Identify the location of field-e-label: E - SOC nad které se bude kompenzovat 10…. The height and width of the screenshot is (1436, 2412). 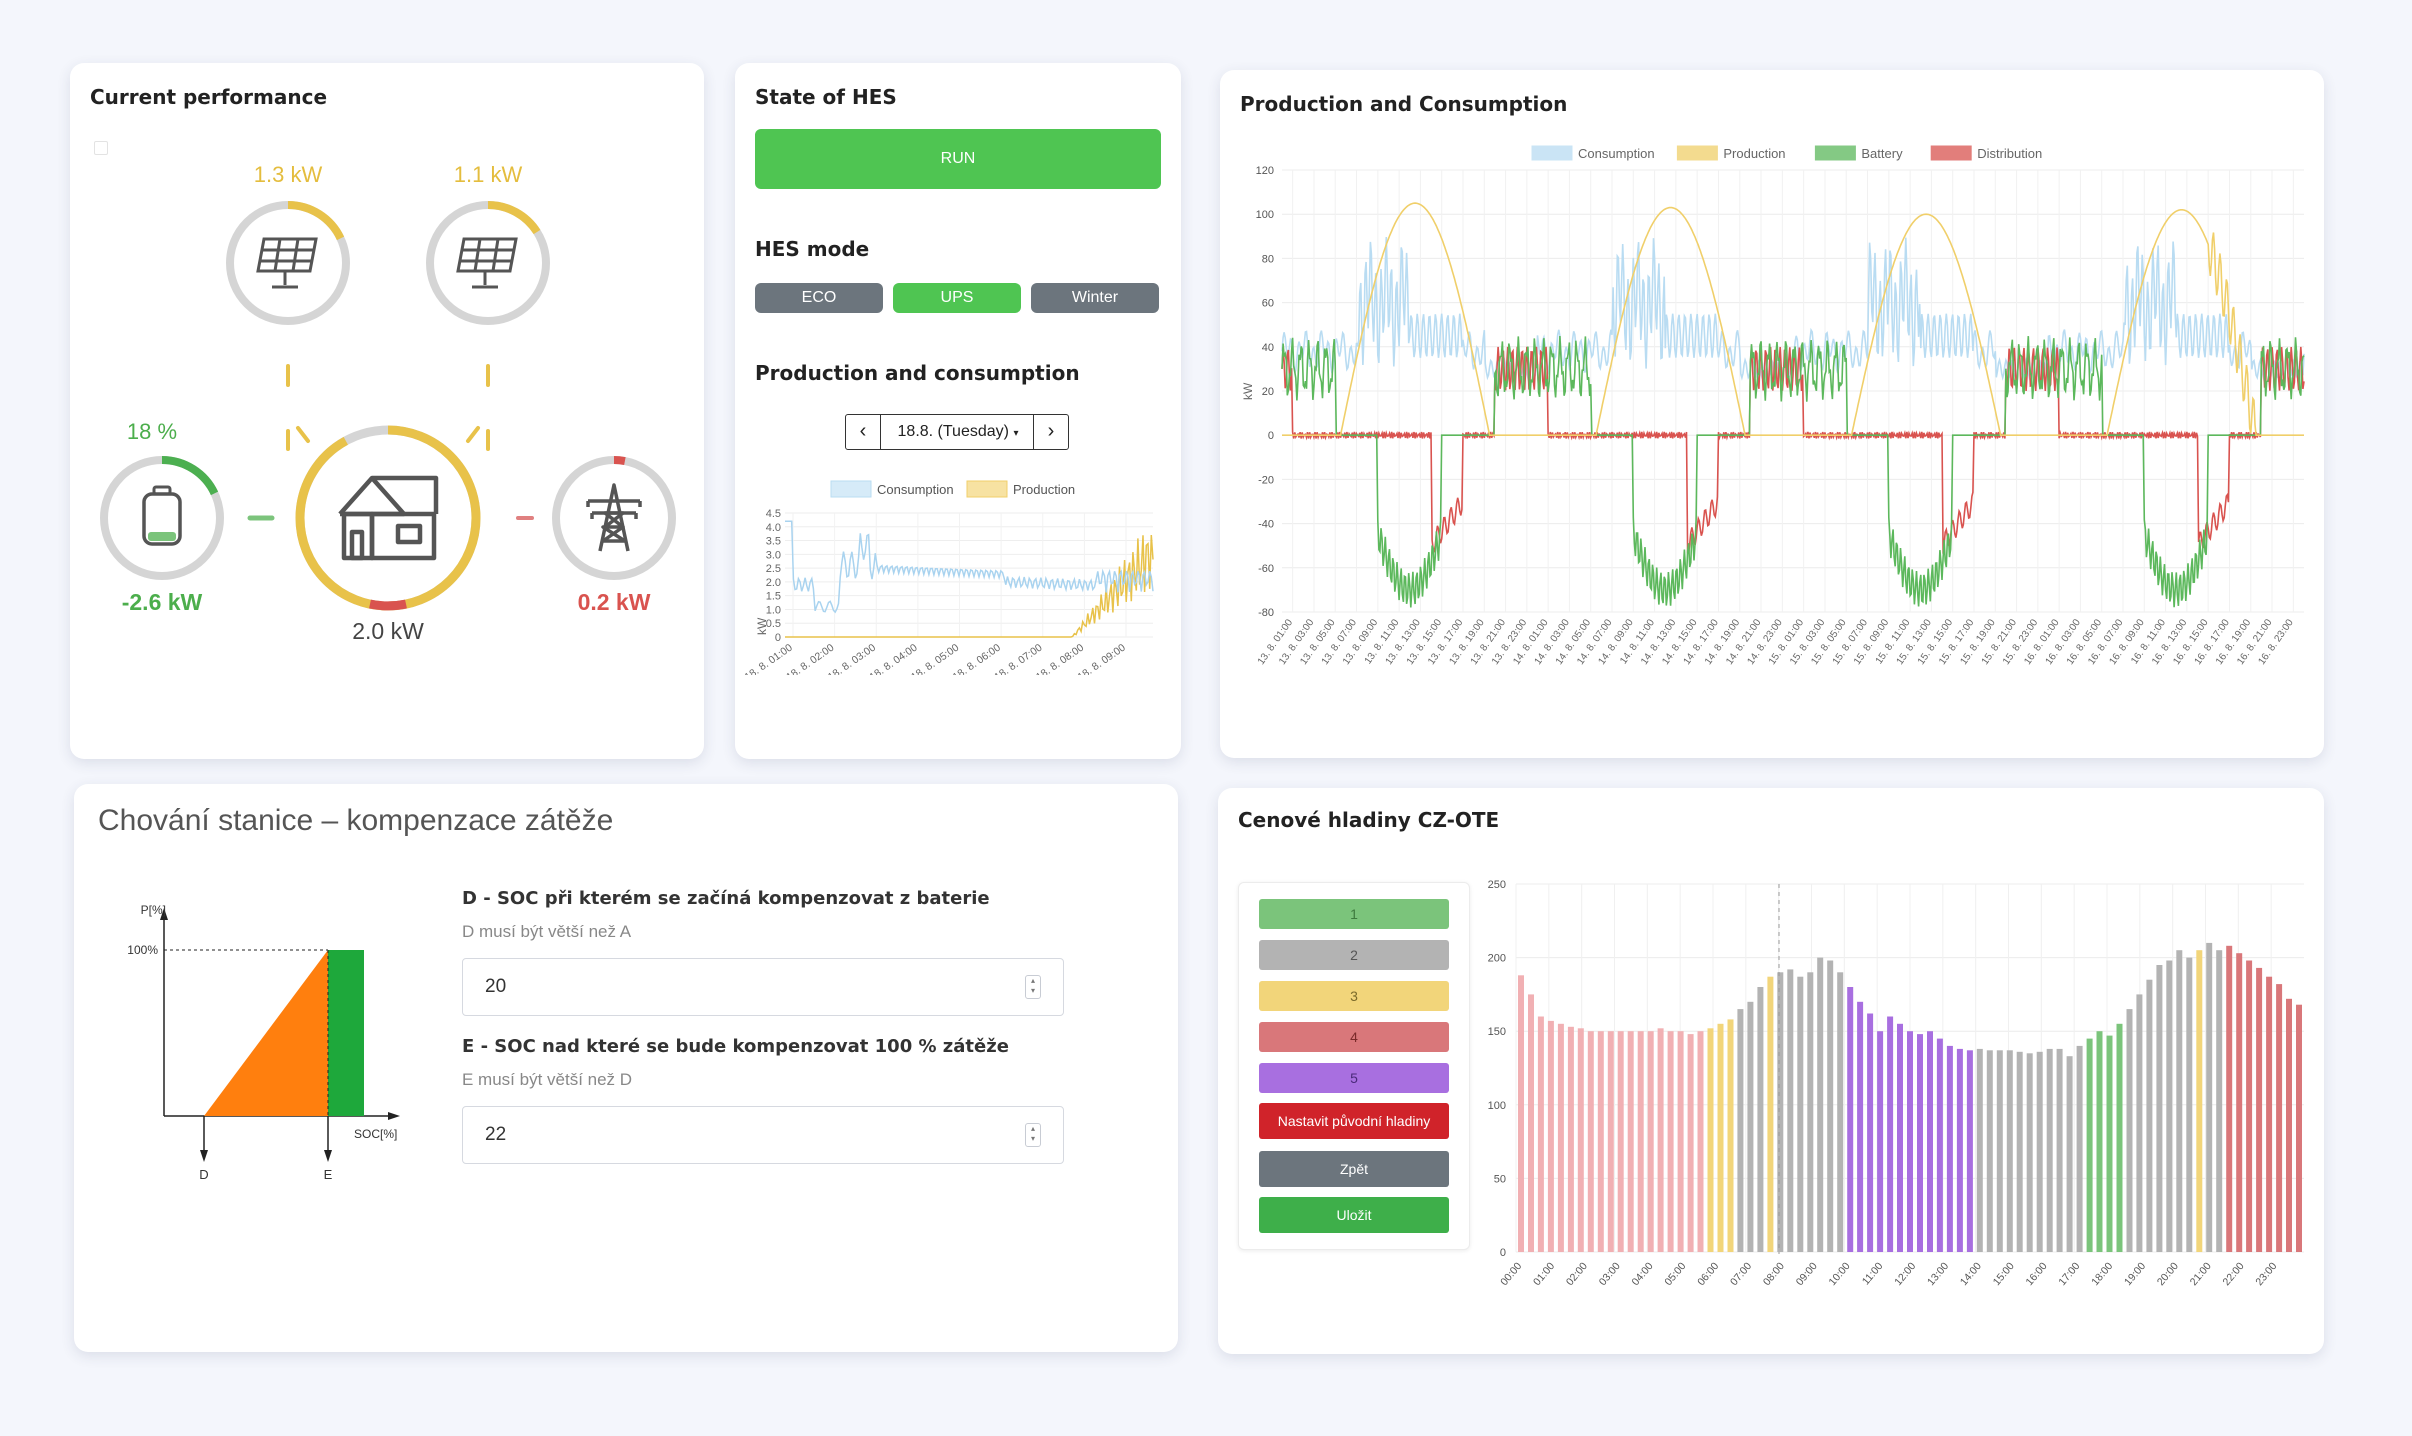
(735, 1046).